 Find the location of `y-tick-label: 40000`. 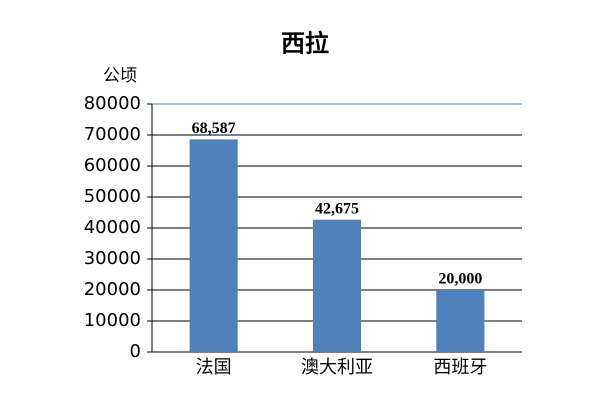

y-tick-label: 40000 is located at coordinates (112, 227).